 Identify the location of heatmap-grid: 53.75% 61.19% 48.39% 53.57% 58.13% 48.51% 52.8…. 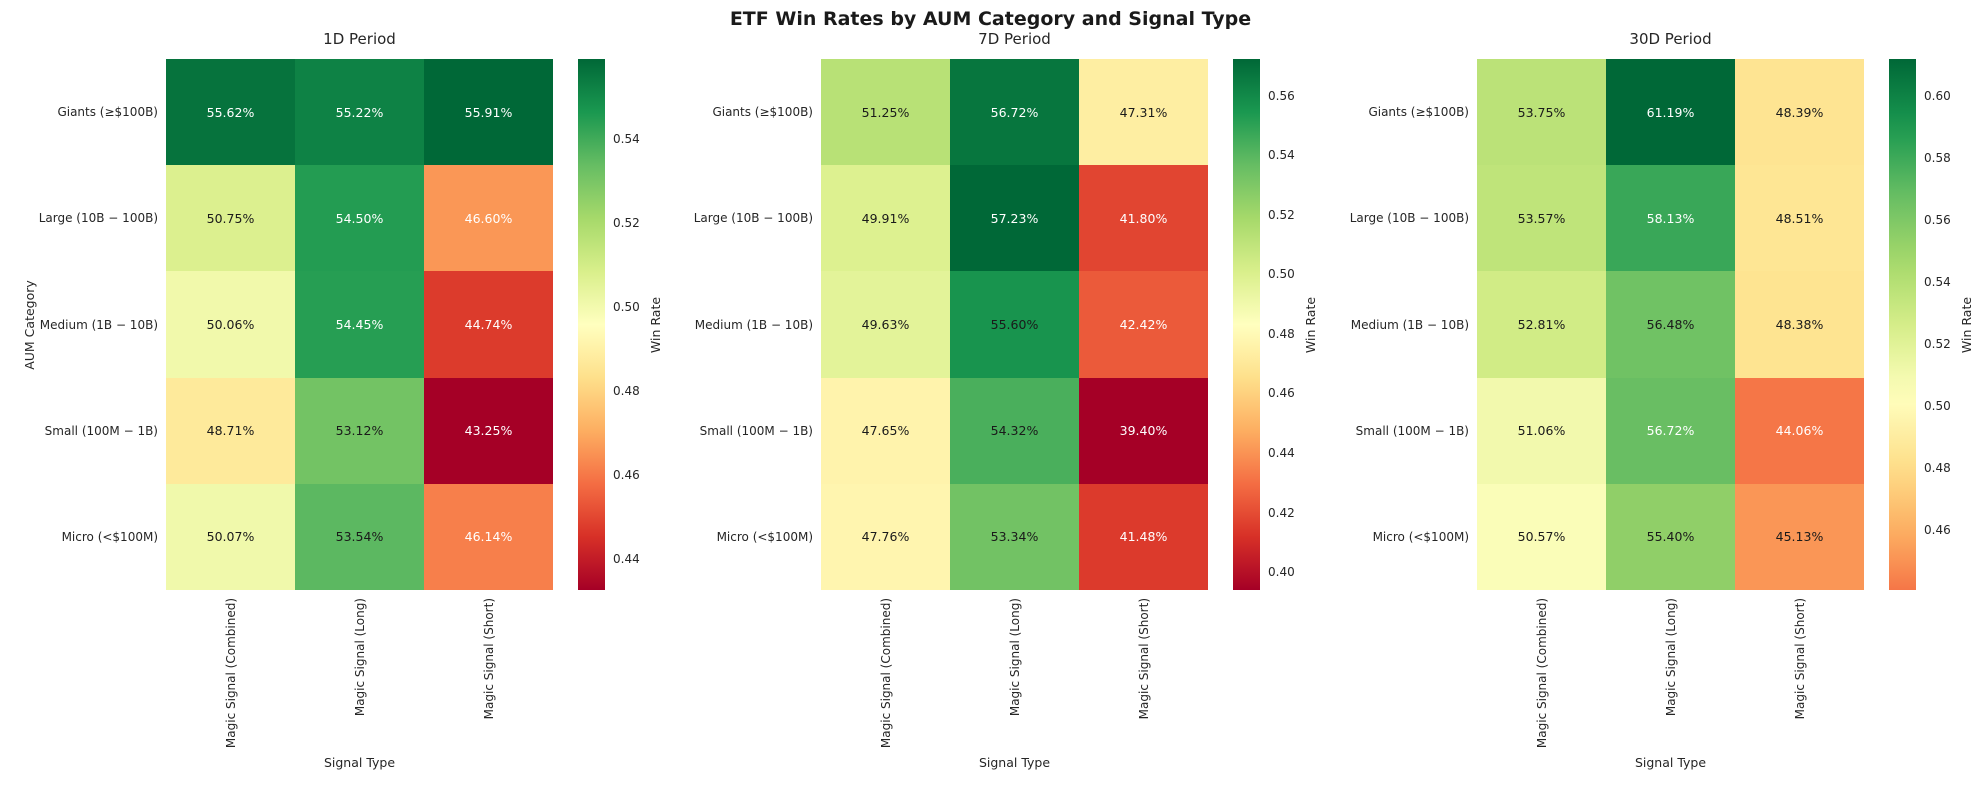
(1670, 324).